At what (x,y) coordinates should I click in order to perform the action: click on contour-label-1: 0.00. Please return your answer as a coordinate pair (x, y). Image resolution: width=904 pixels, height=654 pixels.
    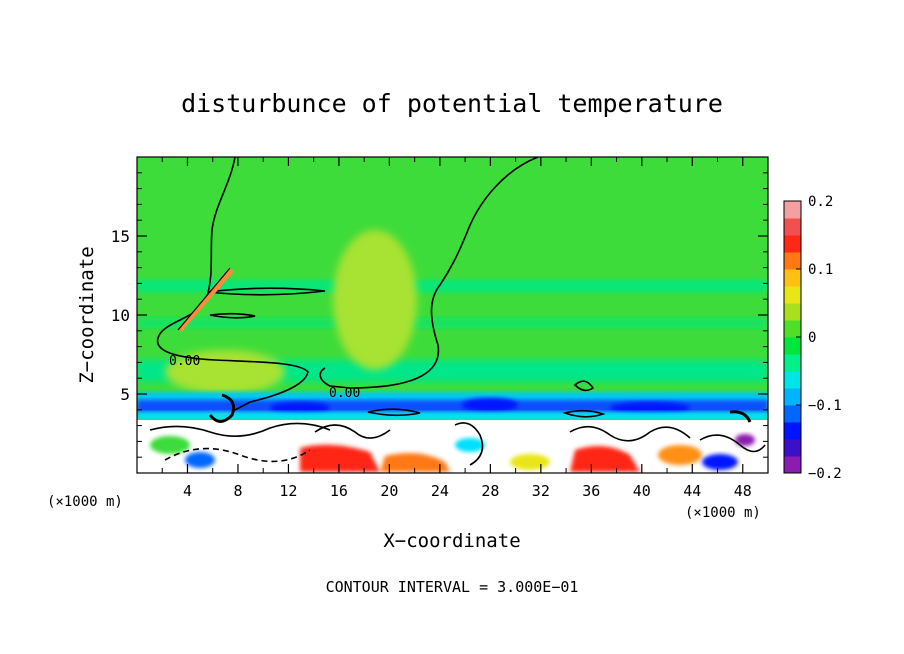
    Looking at the image, I should click on (184, 361).